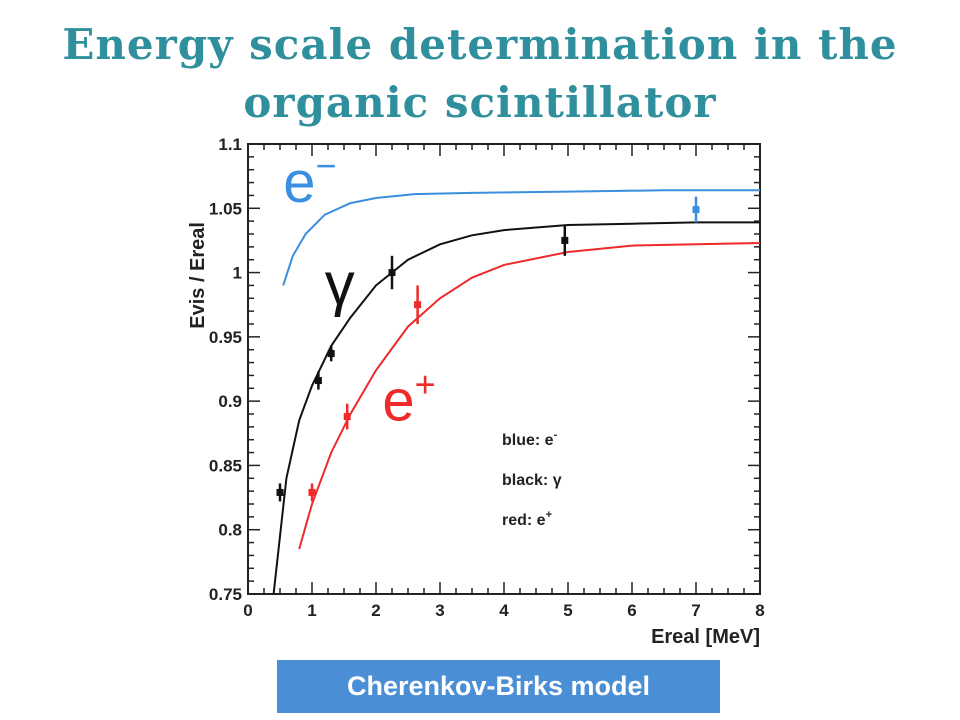  Describe the element at coordinates (230, 530) in the screenshot. I see `y-tick-label: 0.8` at that location.